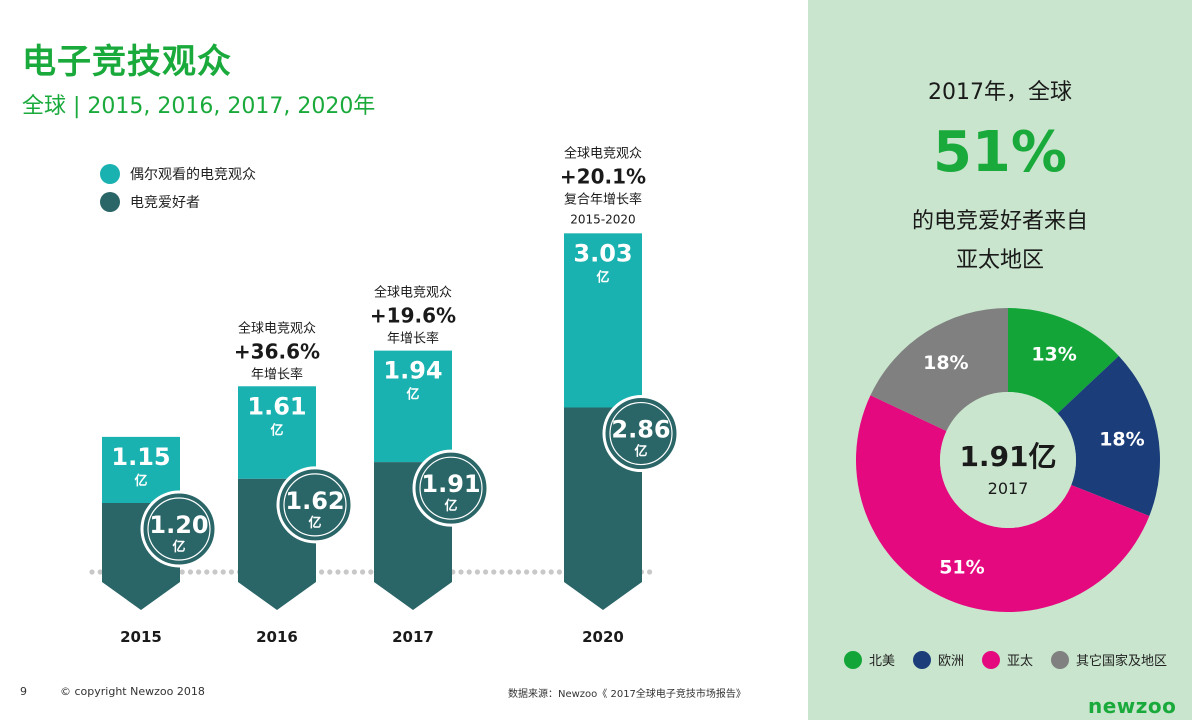 The image size is (1192, 720). What do you see at coordinates (602, 253) in the screenshot?
I see `bar-value-occasional: 3.03` at bounding box center [602, 253].